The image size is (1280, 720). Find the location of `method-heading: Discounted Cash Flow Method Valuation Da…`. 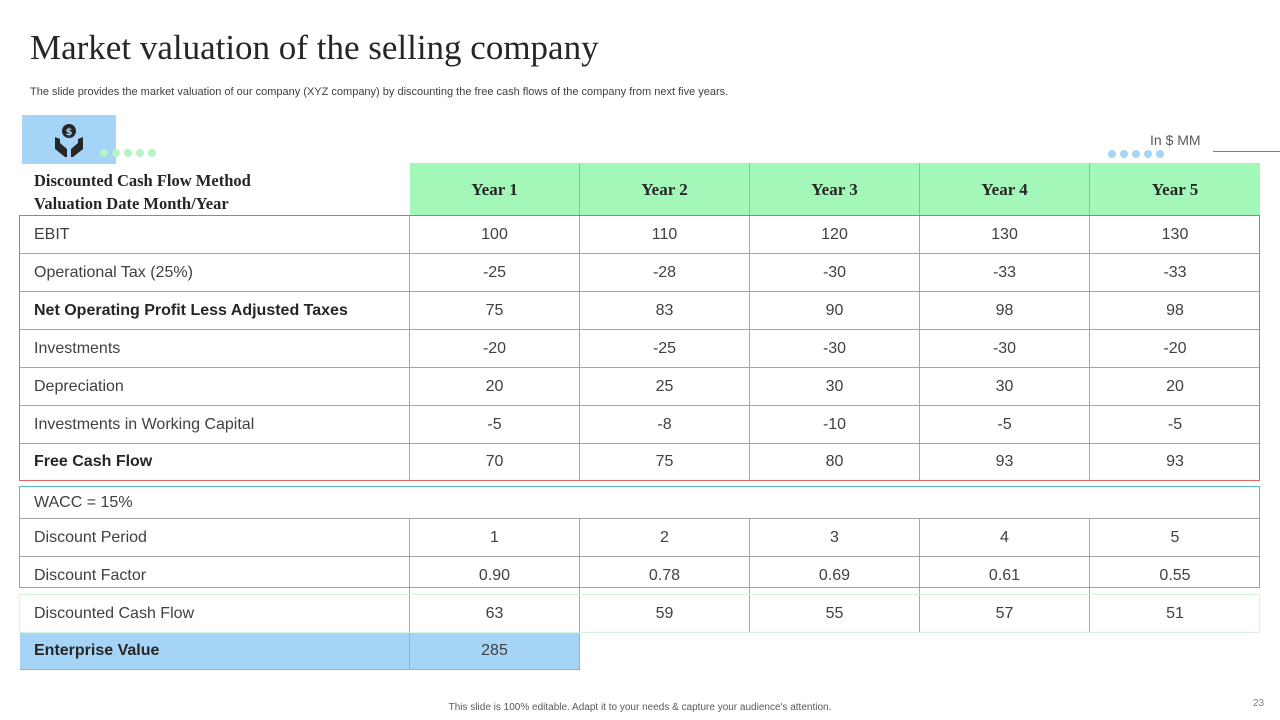

method-heading: Discounted Cash Flow Method Valuation Da… is located at coordinates (214, 192).